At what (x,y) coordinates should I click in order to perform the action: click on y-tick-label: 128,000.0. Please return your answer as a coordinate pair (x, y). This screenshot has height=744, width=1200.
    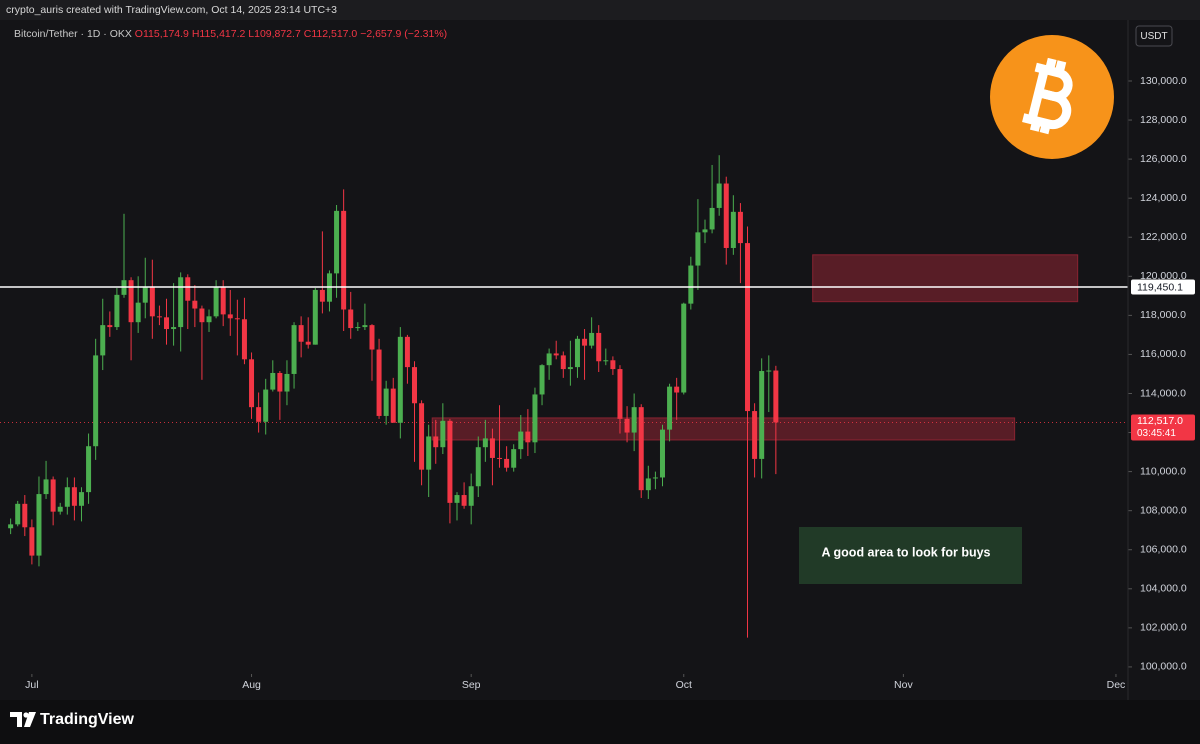
    Looking at the image, I should click on (1163, 120).